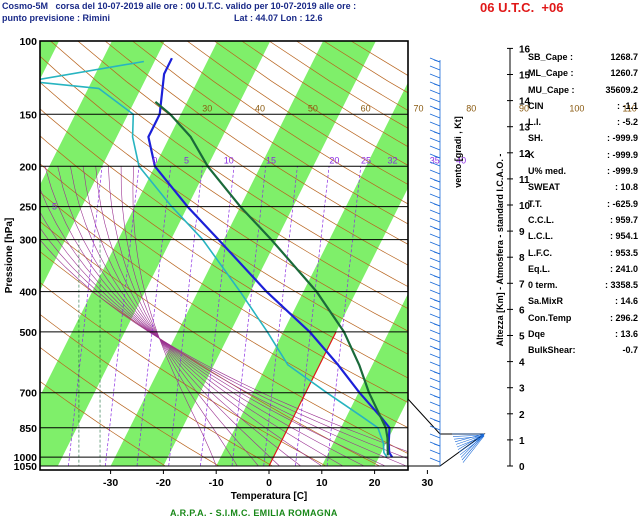  I want to click on height-tick-label: 10, so click(525, 206).